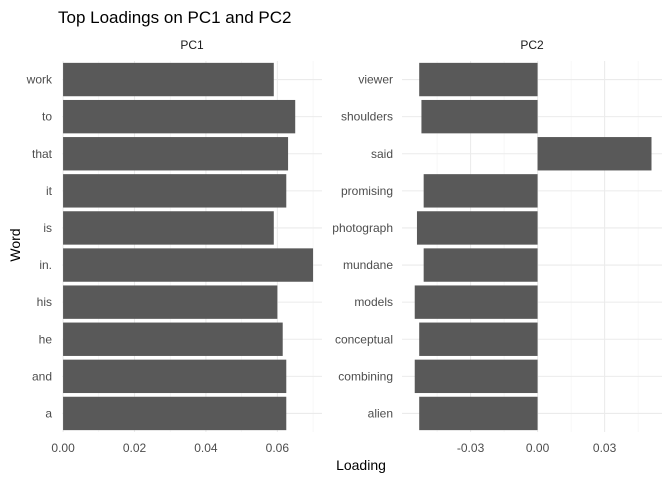 This screenshot has height=480, width=672. Describe the element at coordinates (135, 448) in the screenshot. I see `x-tick-label: 0.02` at that location.